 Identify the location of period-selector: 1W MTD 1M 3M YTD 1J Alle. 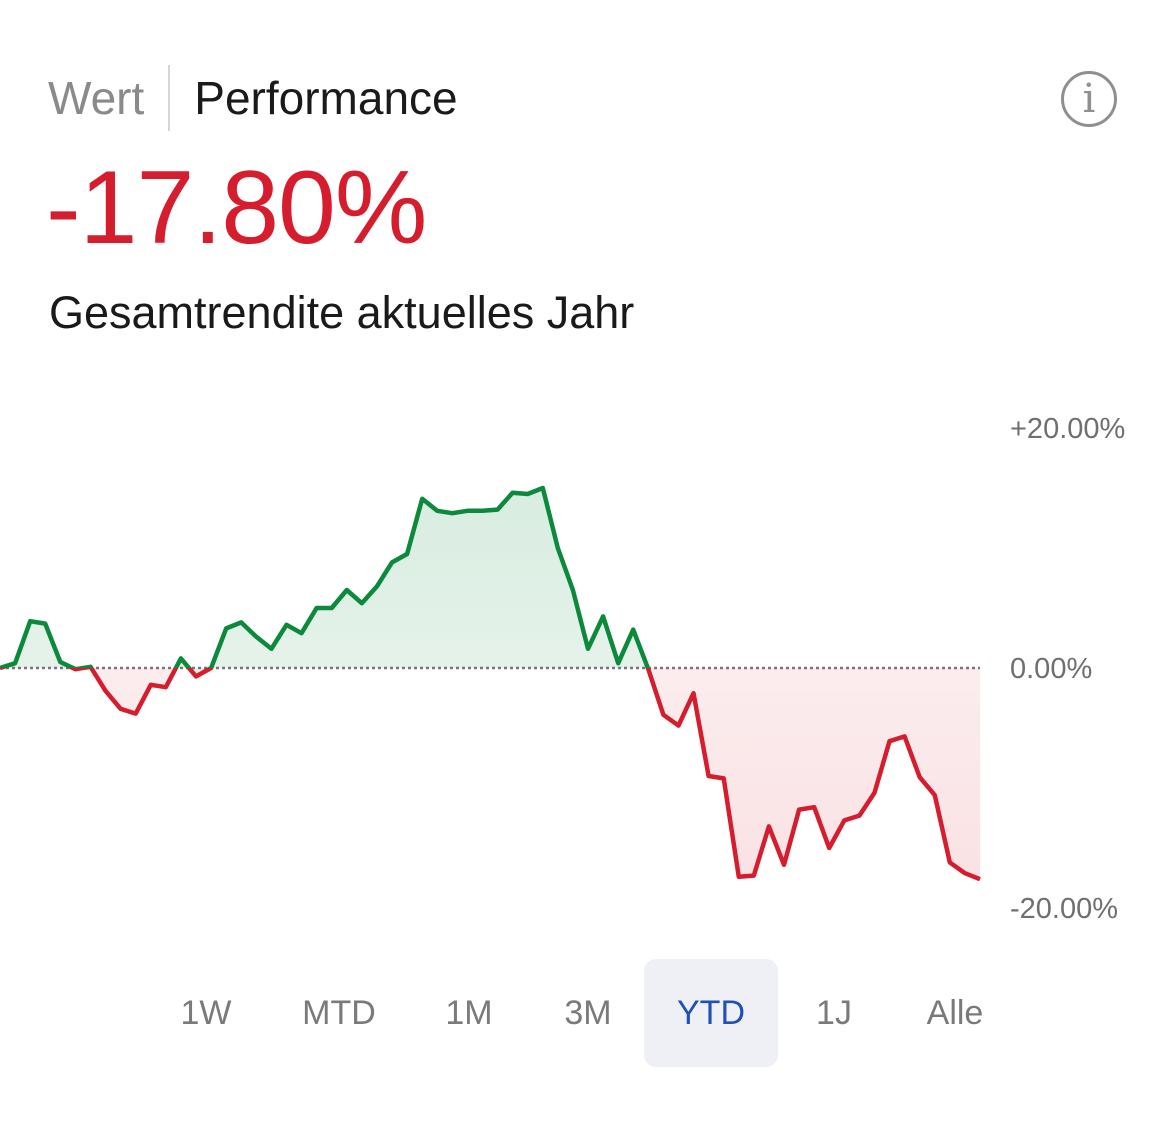
(580, 1013).